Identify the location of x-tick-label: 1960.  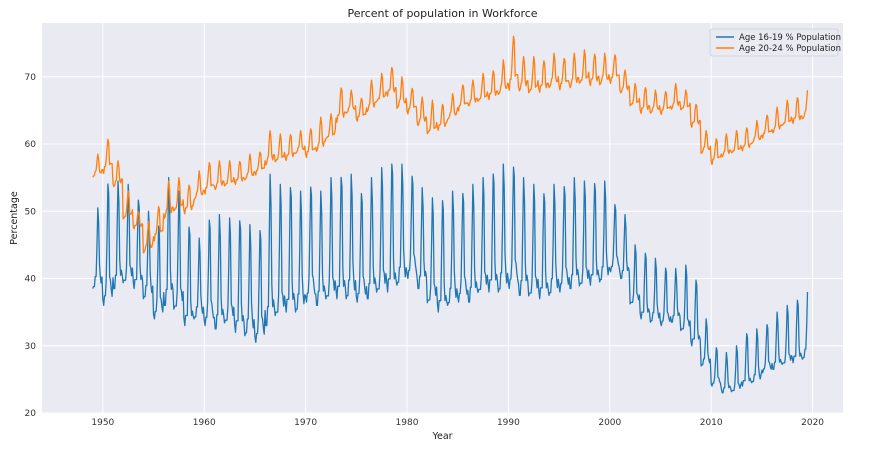
(204, 423).